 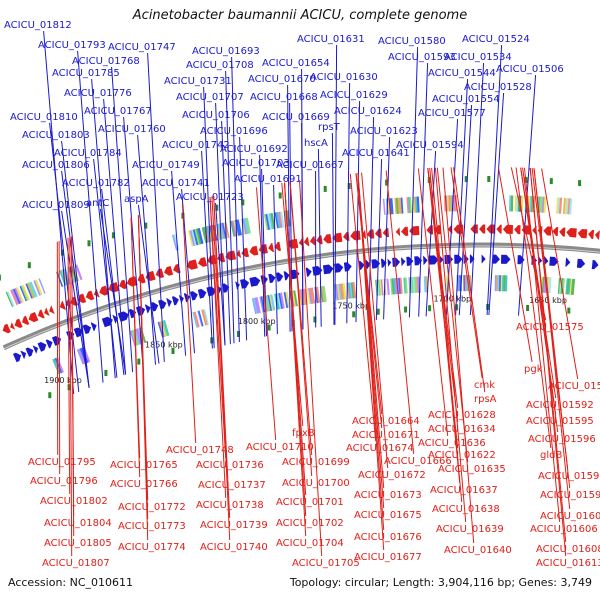 What do you see at coordinates (142, 47) in the screenshot?
I see `forward-gene-label: ACICU_01747` at bounding box center [142, 47].